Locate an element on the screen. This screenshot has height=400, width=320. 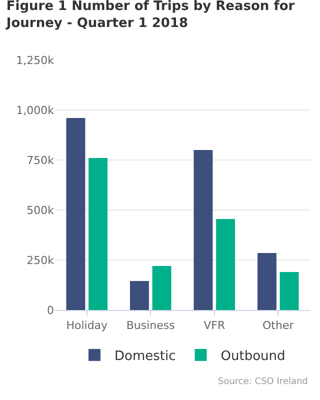
chart-title: Figure 1 Number of Trips by Reason for Journey - Quarter 1 2018 is located at coordinates (150, 15).